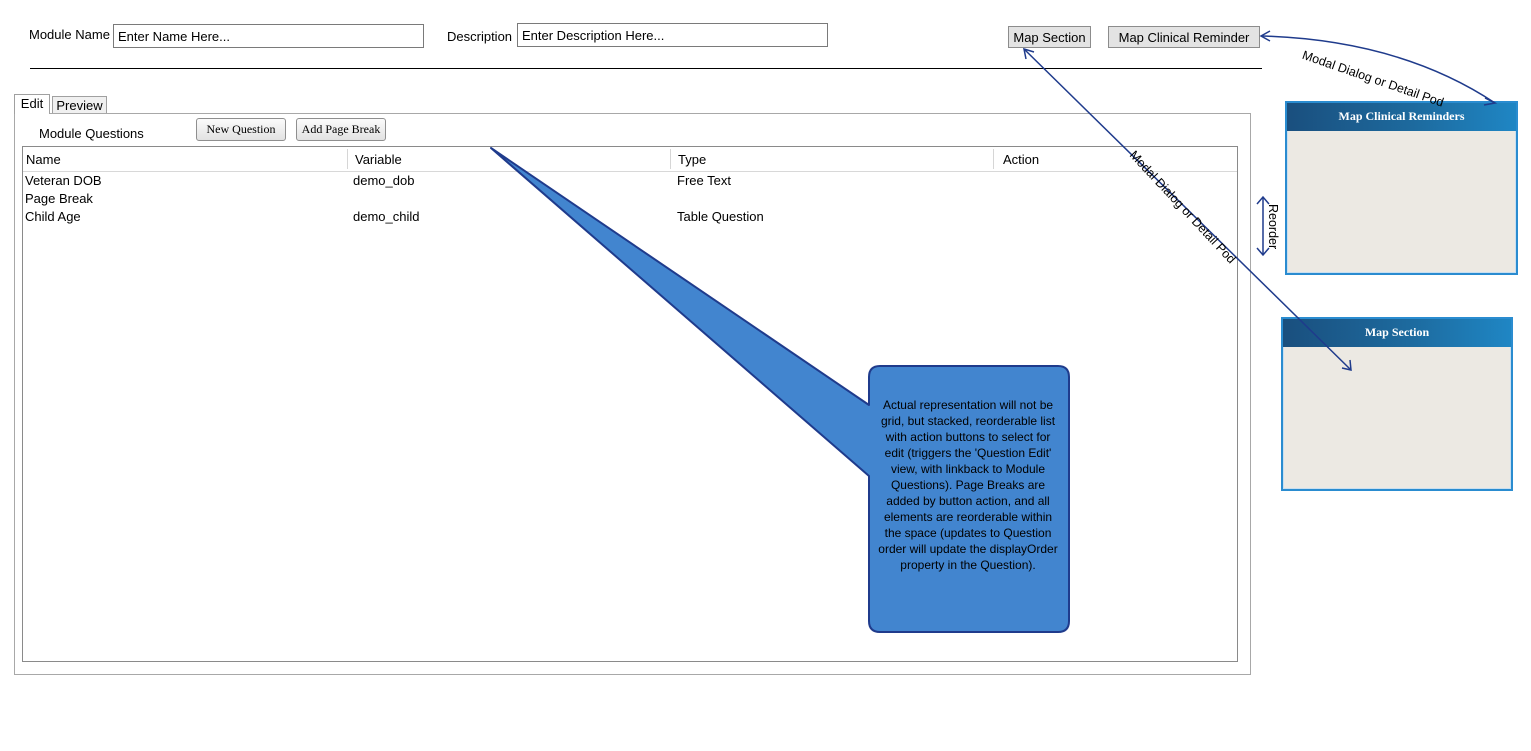  I want to click on table-row: Child Age demo_child Table Question, so click(630, 218).